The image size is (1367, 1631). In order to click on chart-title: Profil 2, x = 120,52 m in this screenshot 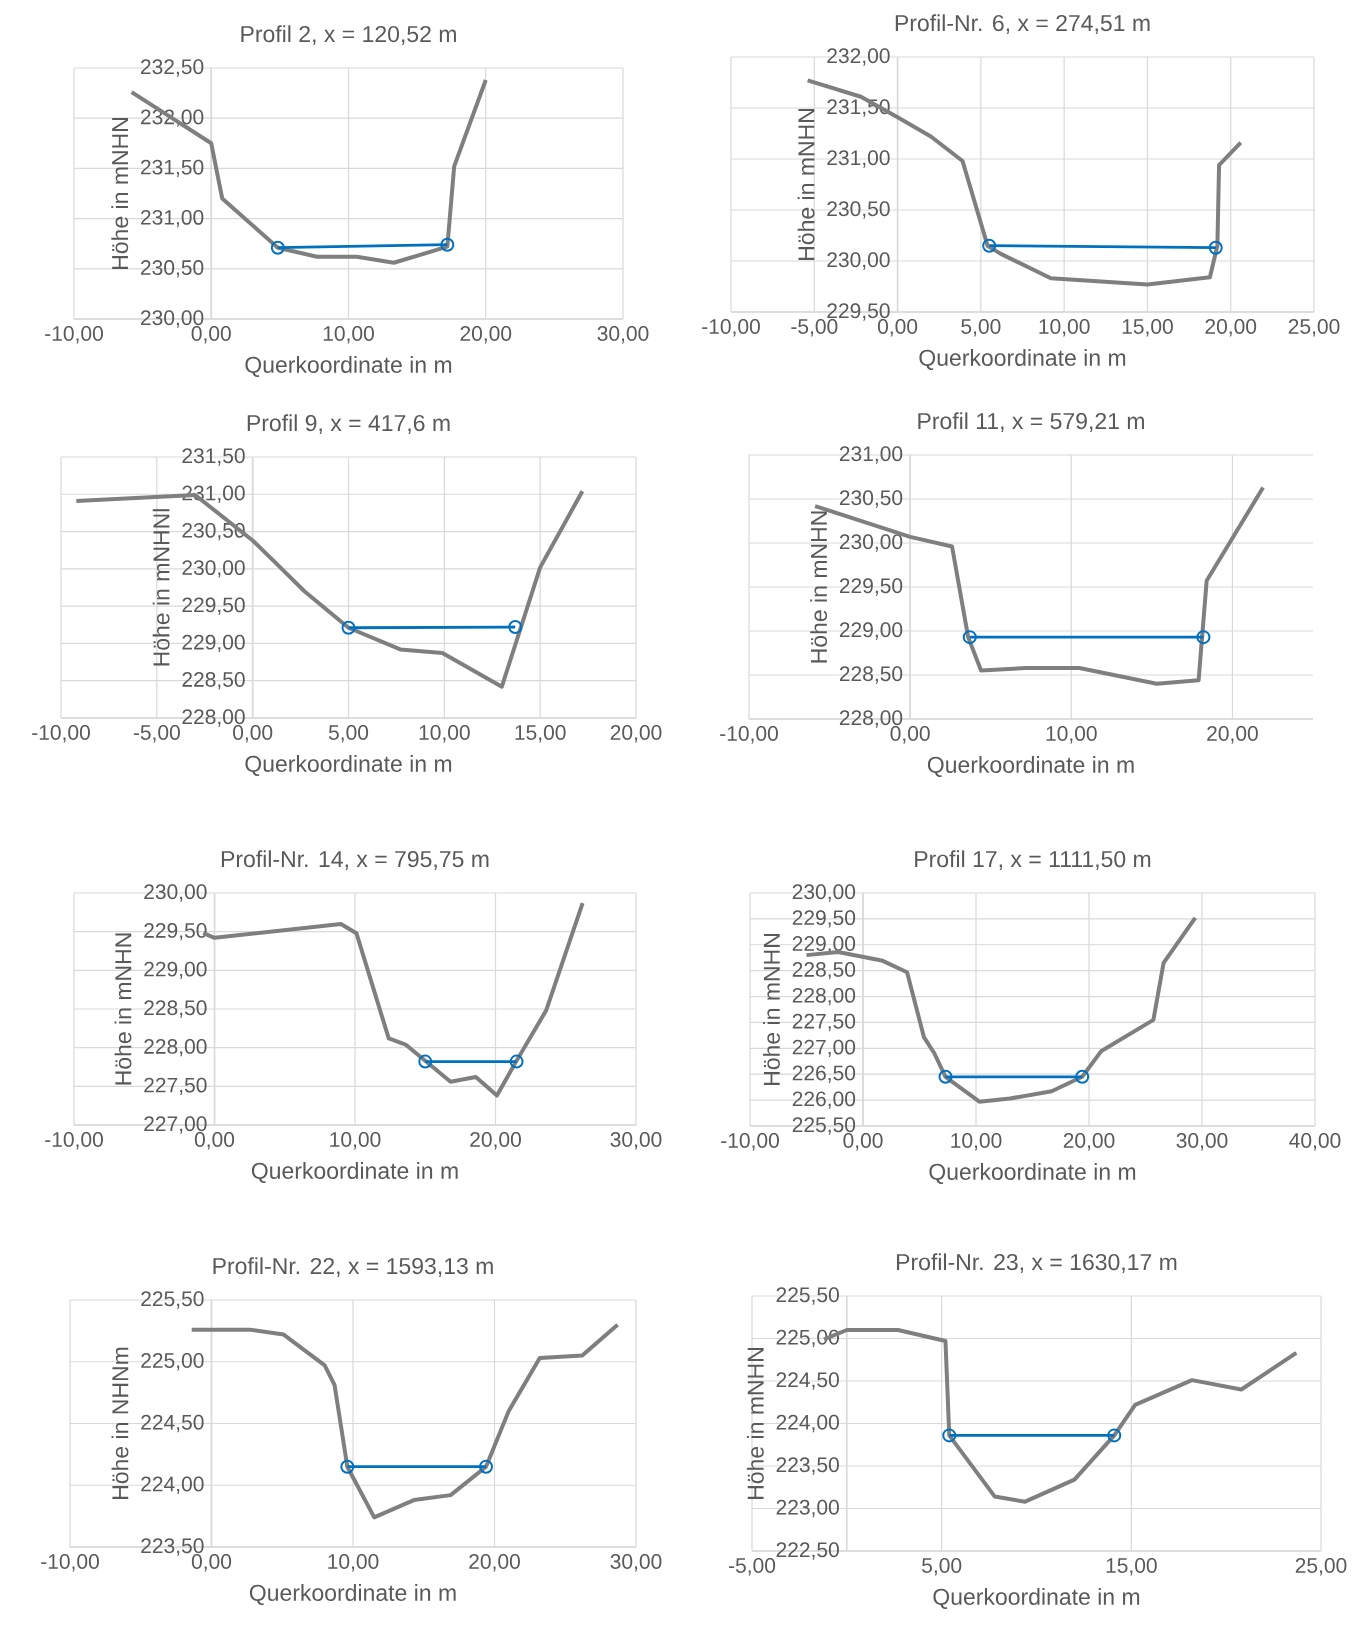, I will do `click(348, 35)`.